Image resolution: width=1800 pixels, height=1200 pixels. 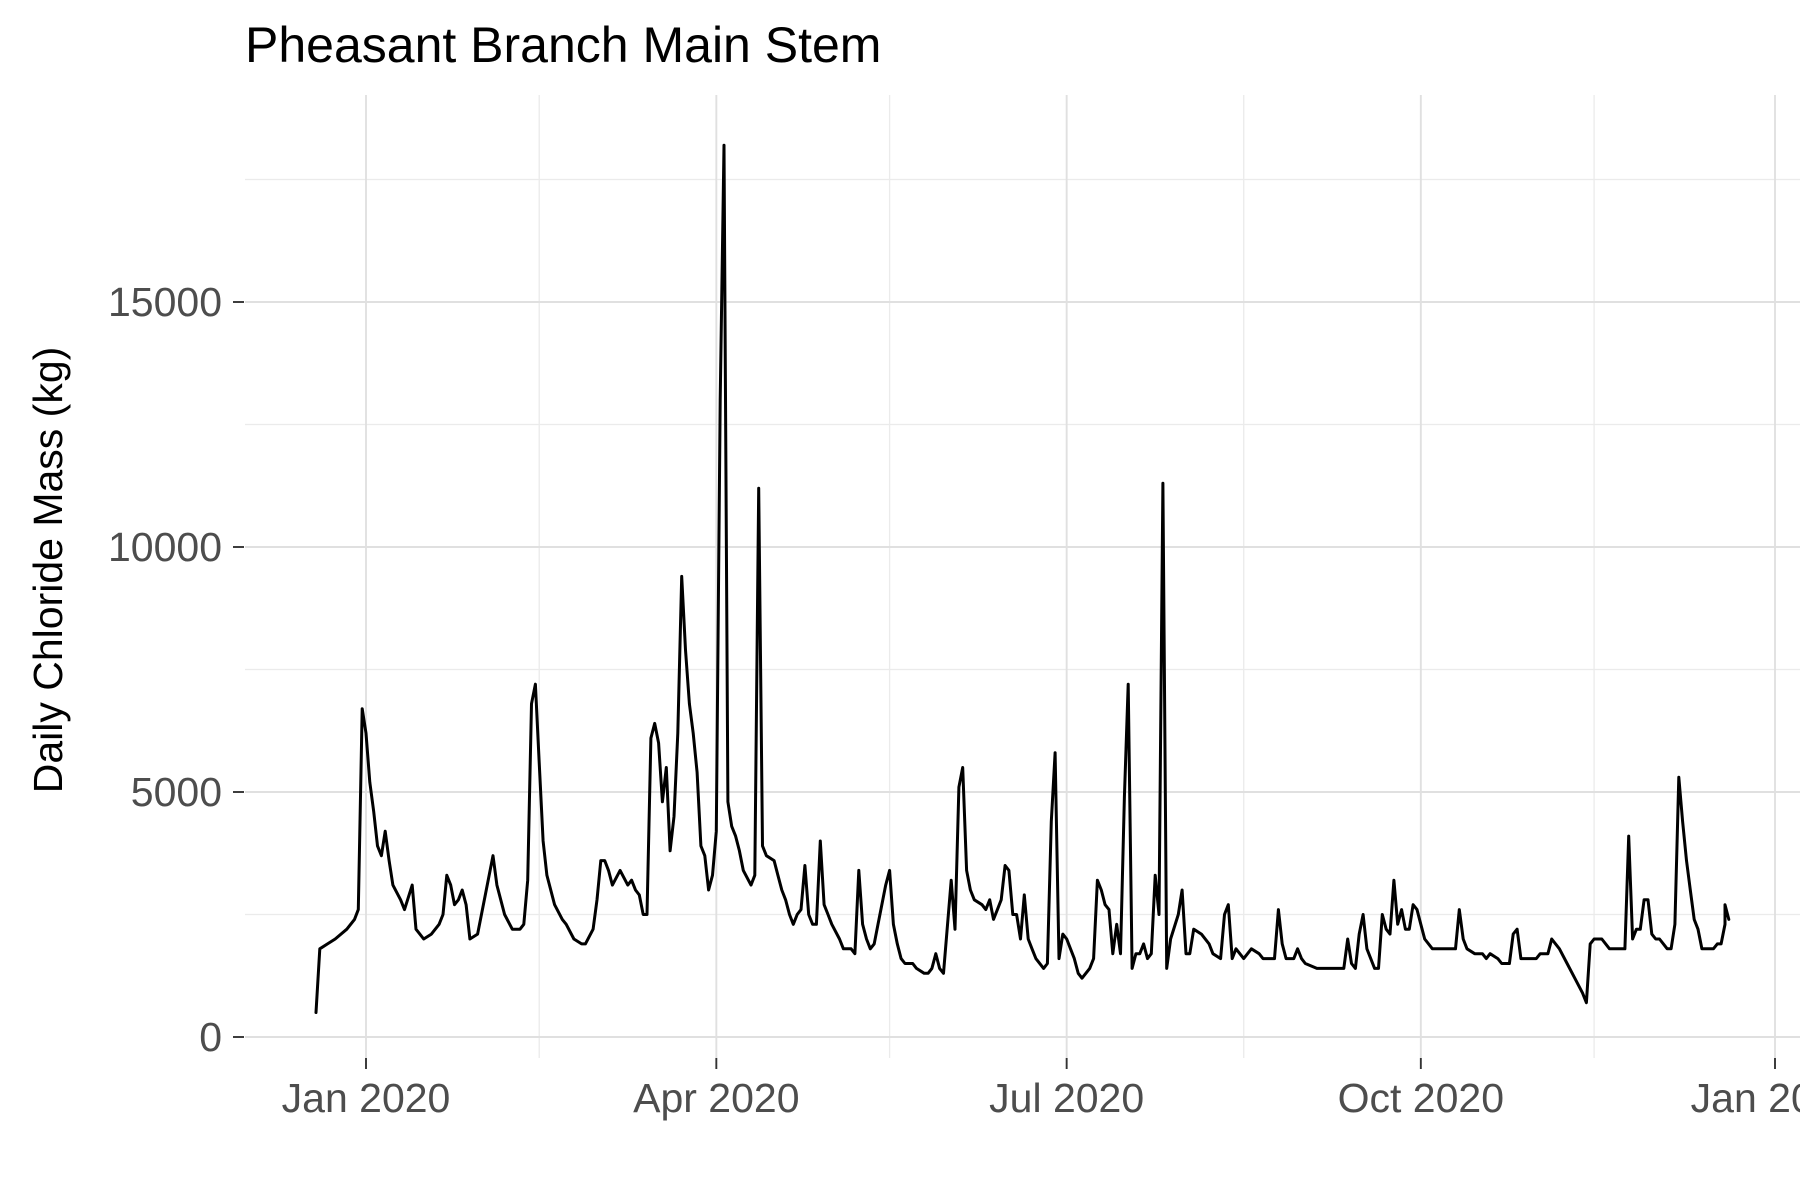 What do you see at coordinates (1745, 1098) in the screenshot?
I see `x-tick-label: Jan 2021` at bounding box center [1745, 1098].